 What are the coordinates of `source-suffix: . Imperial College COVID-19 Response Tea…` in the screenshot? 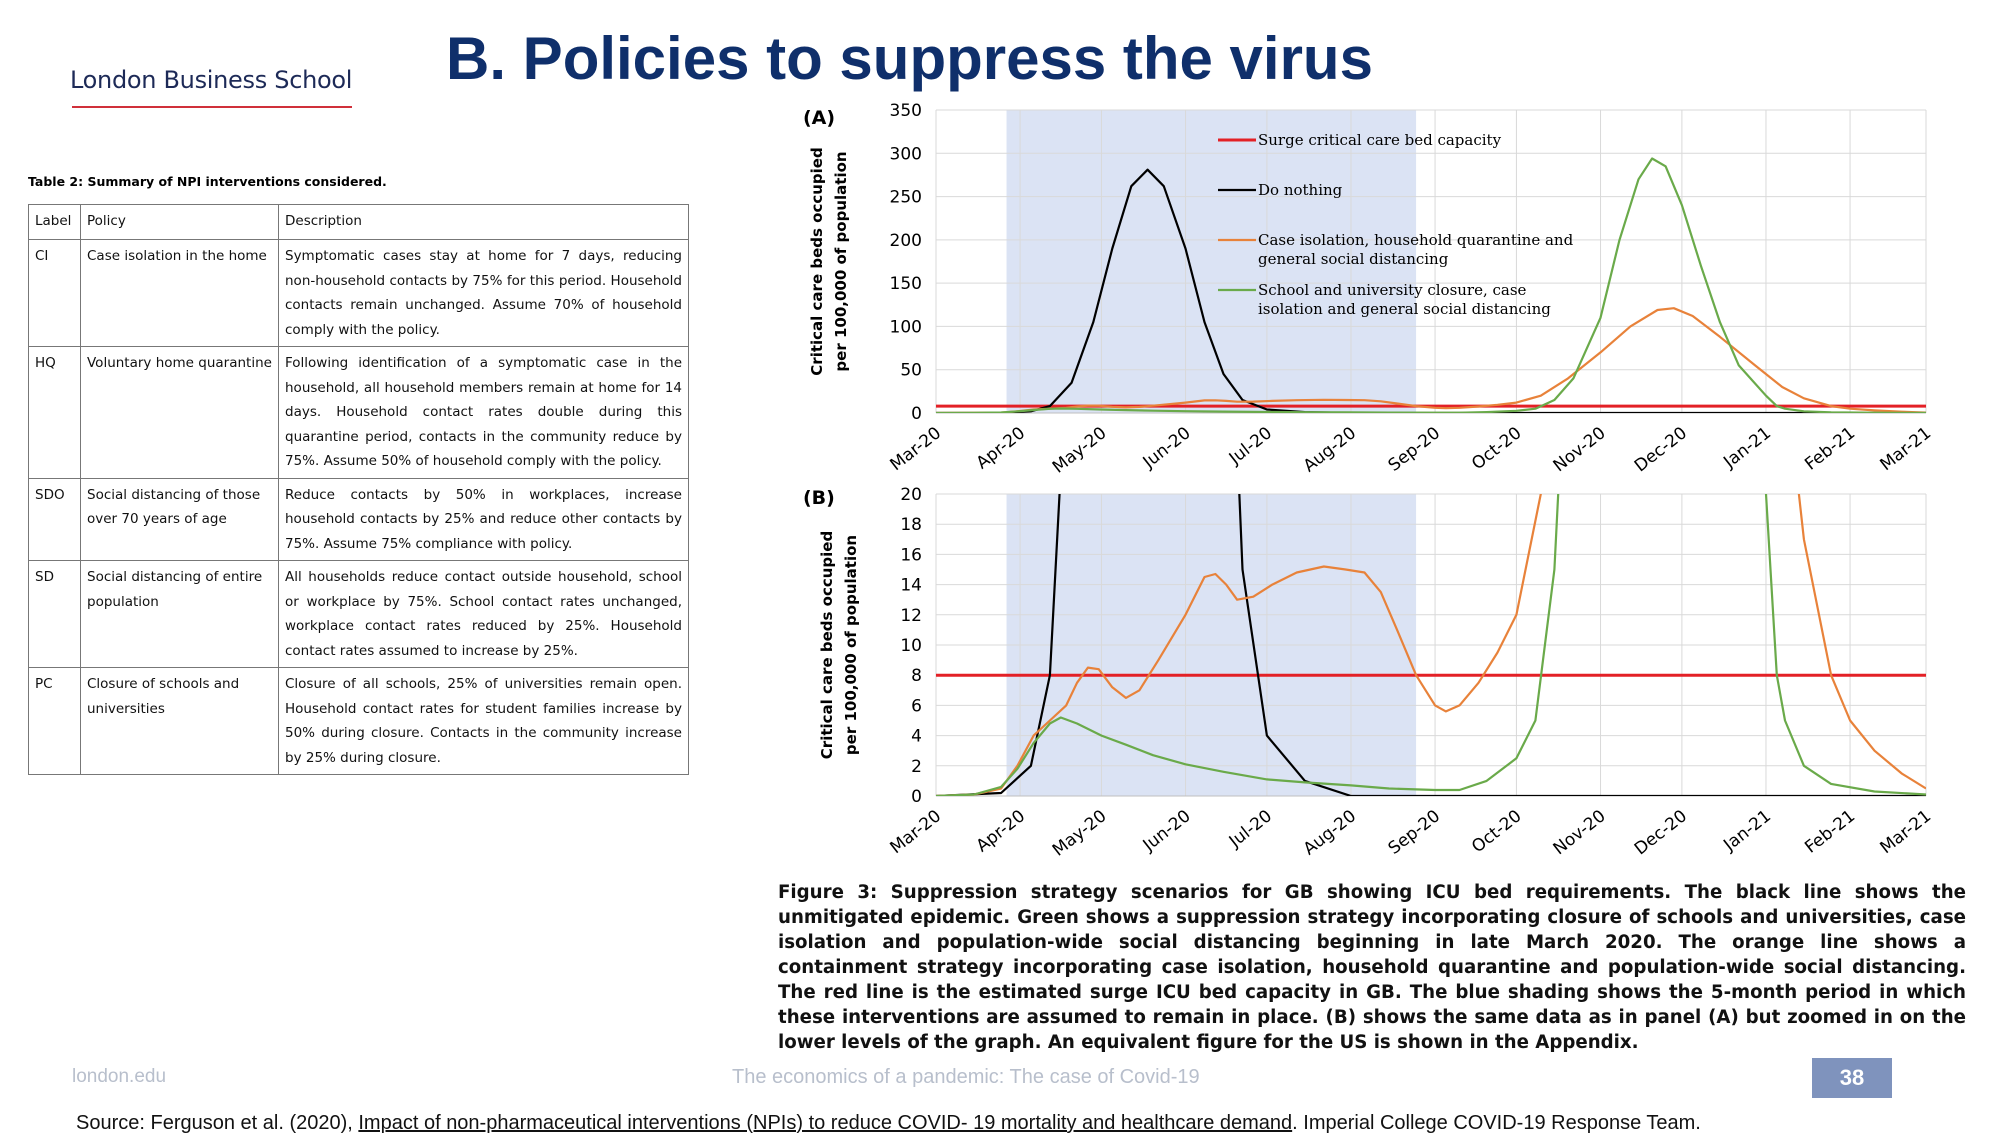 It's located at (1496, 1123).